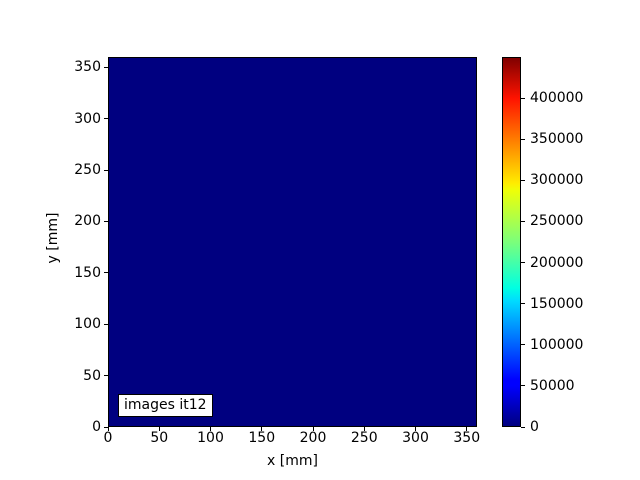 This screenshot has width=640, height=480. I want to click on x-tick-label: 0, so click(108, 438).